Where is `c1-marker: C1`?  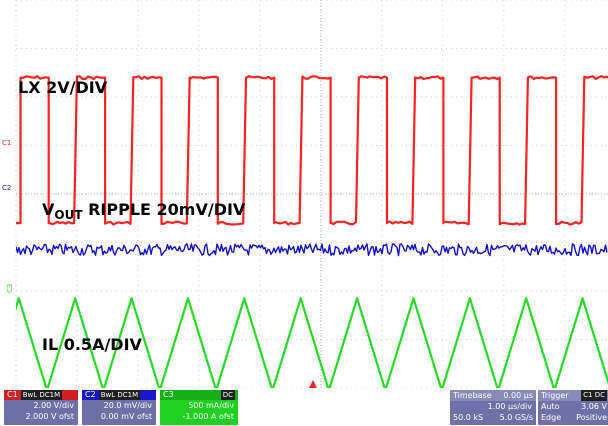
c1-marker: C1 is located at coordinates (6, 143).